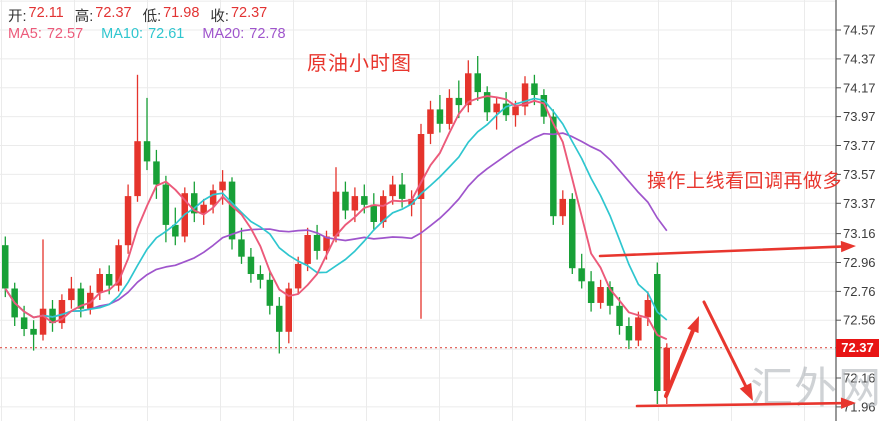 The image size is (879, 421). What do you see at coordinates (137, 15) in the screenshot?
I see `ohlc-readout: 开: 72.11 高: 72.37 低: 71.98 收: 72.37` at bounding box center [137, 15].